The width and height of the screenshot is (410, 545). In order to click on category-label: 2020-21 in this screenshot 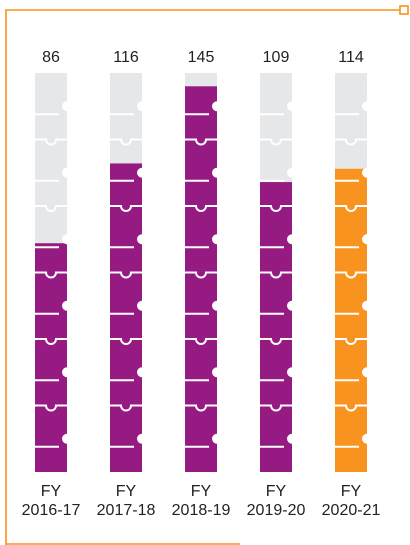, I will do `click(351, 510)`.